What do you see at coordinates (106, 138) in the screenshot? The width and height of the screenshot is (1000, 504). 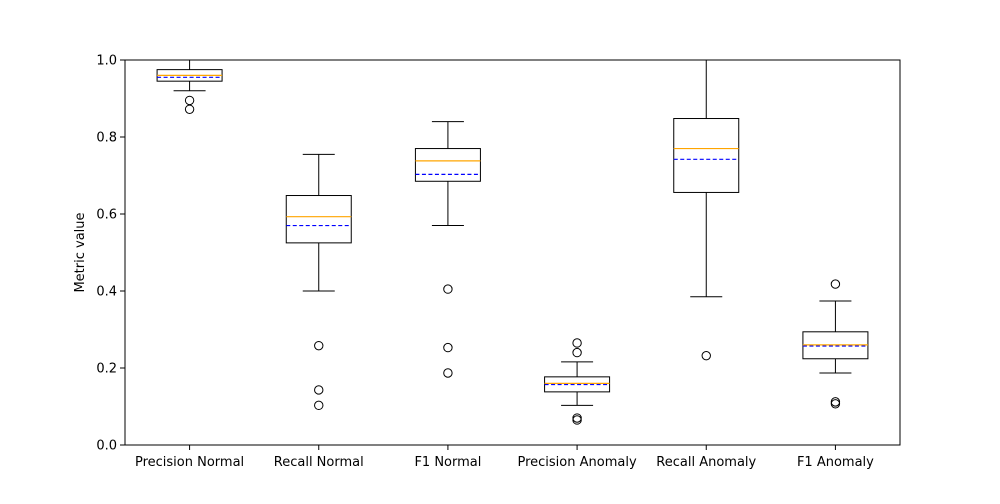 I see `y-tick-label: 0.8` at bounding box center [106, 138].